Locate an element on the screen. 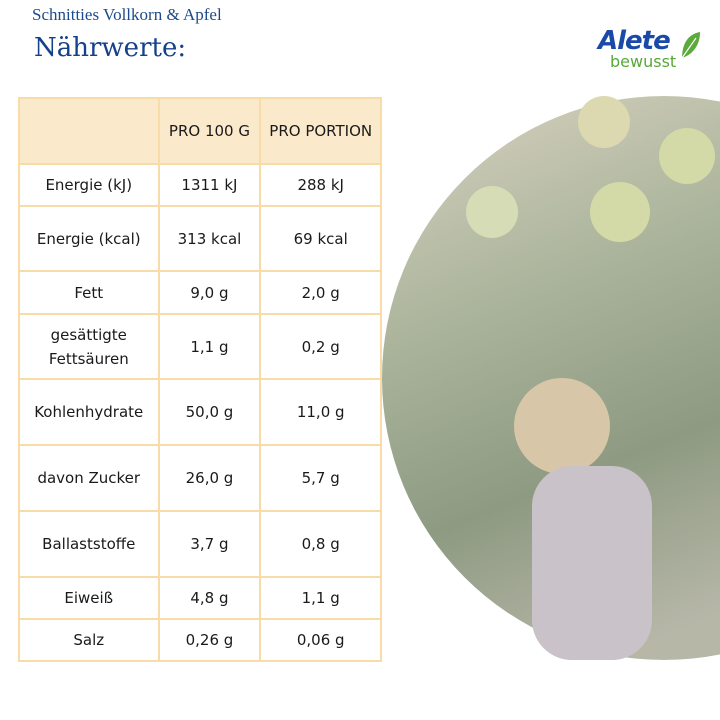  nutrient-label: Eiweiß is located at coordinates (89, 598).